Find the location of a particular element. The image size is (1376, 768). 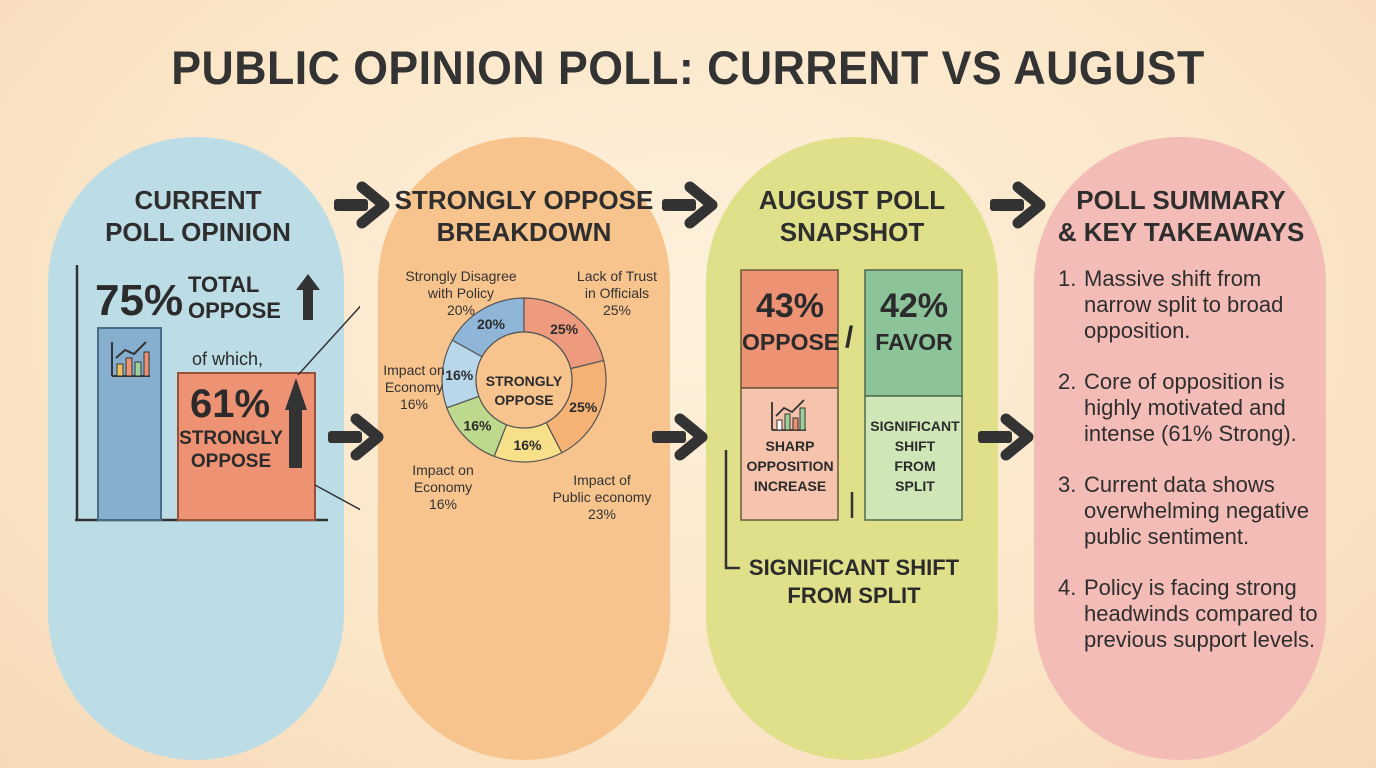

breakdown-donut-chart: 20% 25% 25% 16% 16% 16% is located at coordinates (524, 380).